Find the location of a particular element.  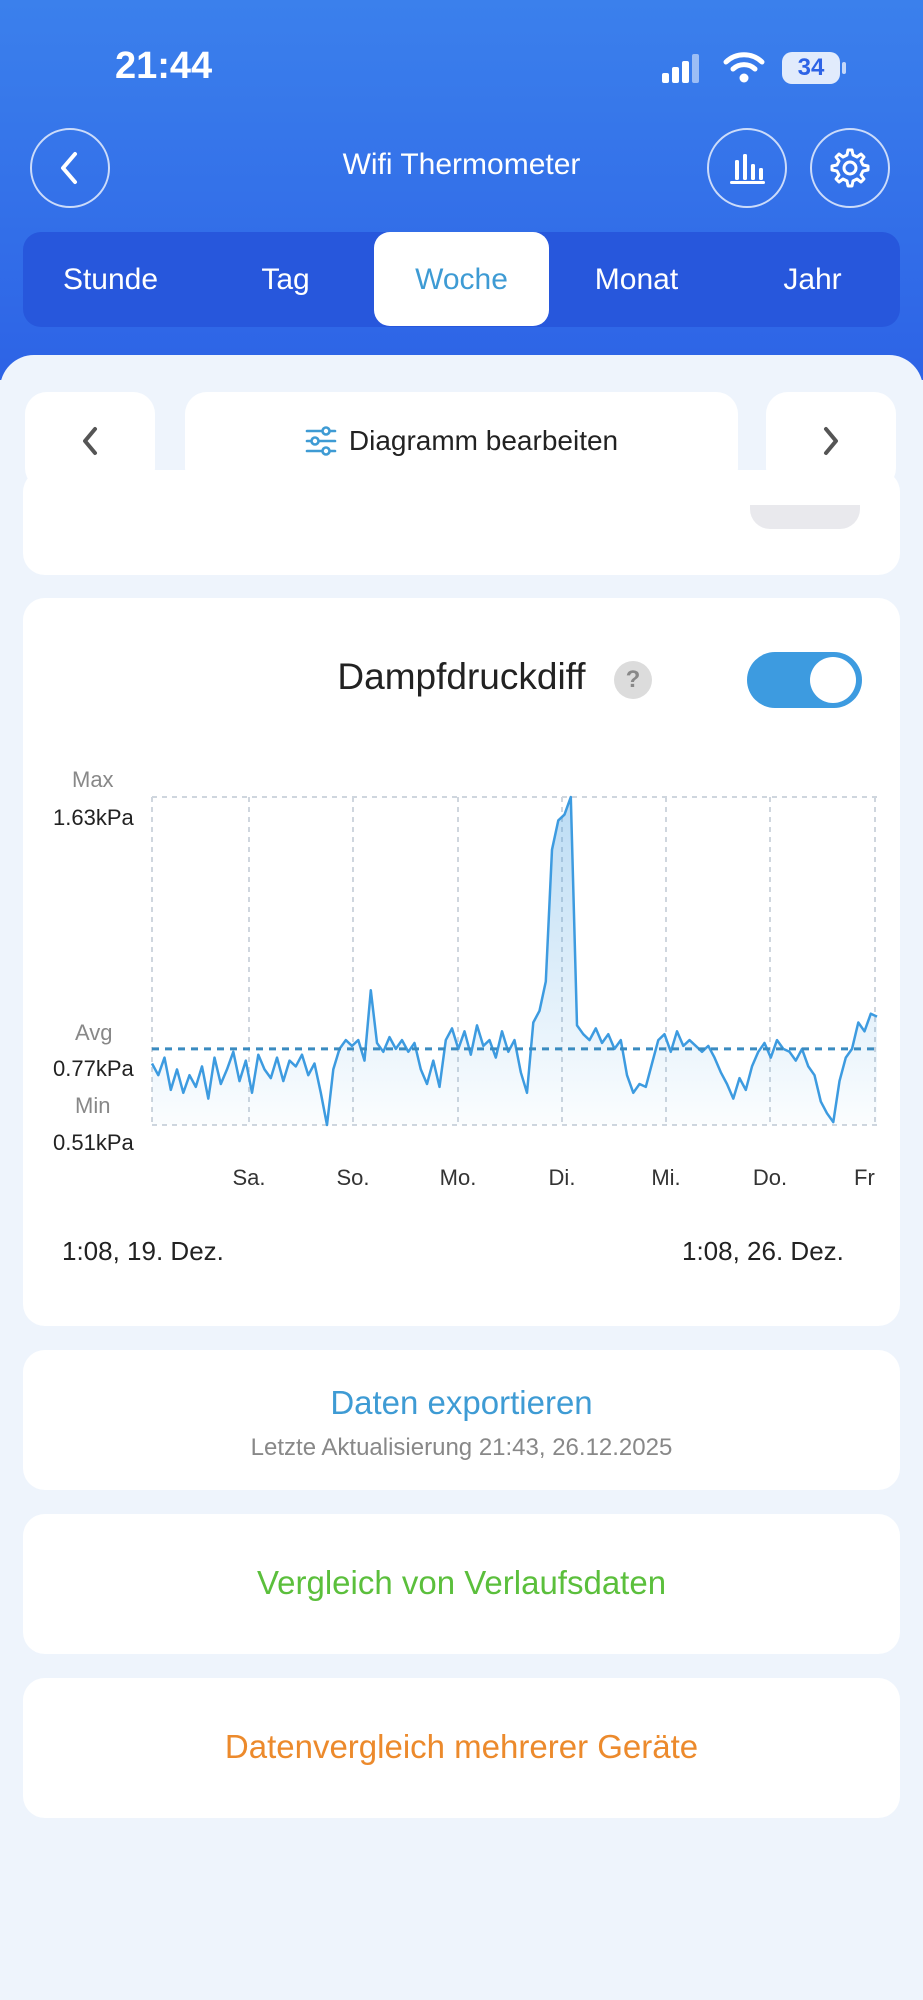

back-chevron-icon is located at coordinates (69, 168).